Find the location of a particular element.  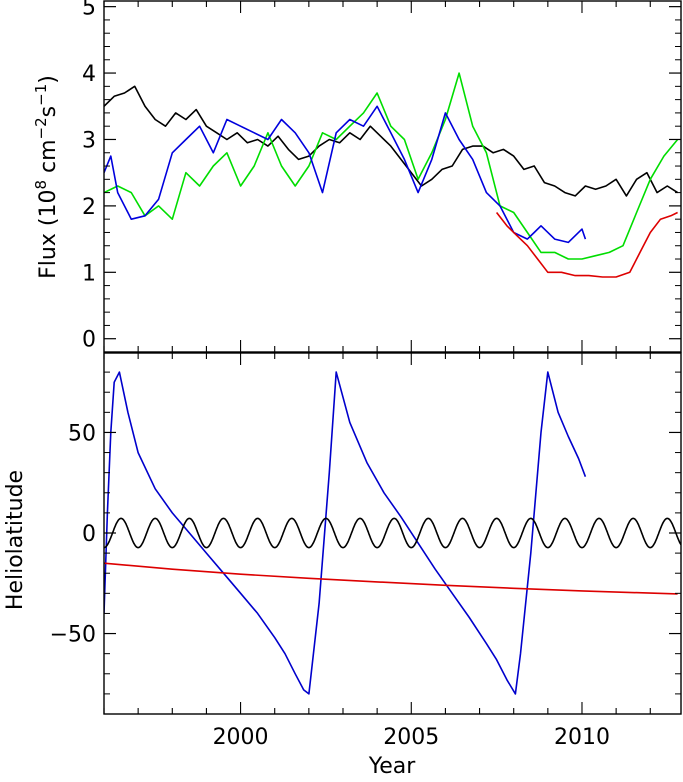

top-y-tick-label: 0 is located at coordinates (89, 340).